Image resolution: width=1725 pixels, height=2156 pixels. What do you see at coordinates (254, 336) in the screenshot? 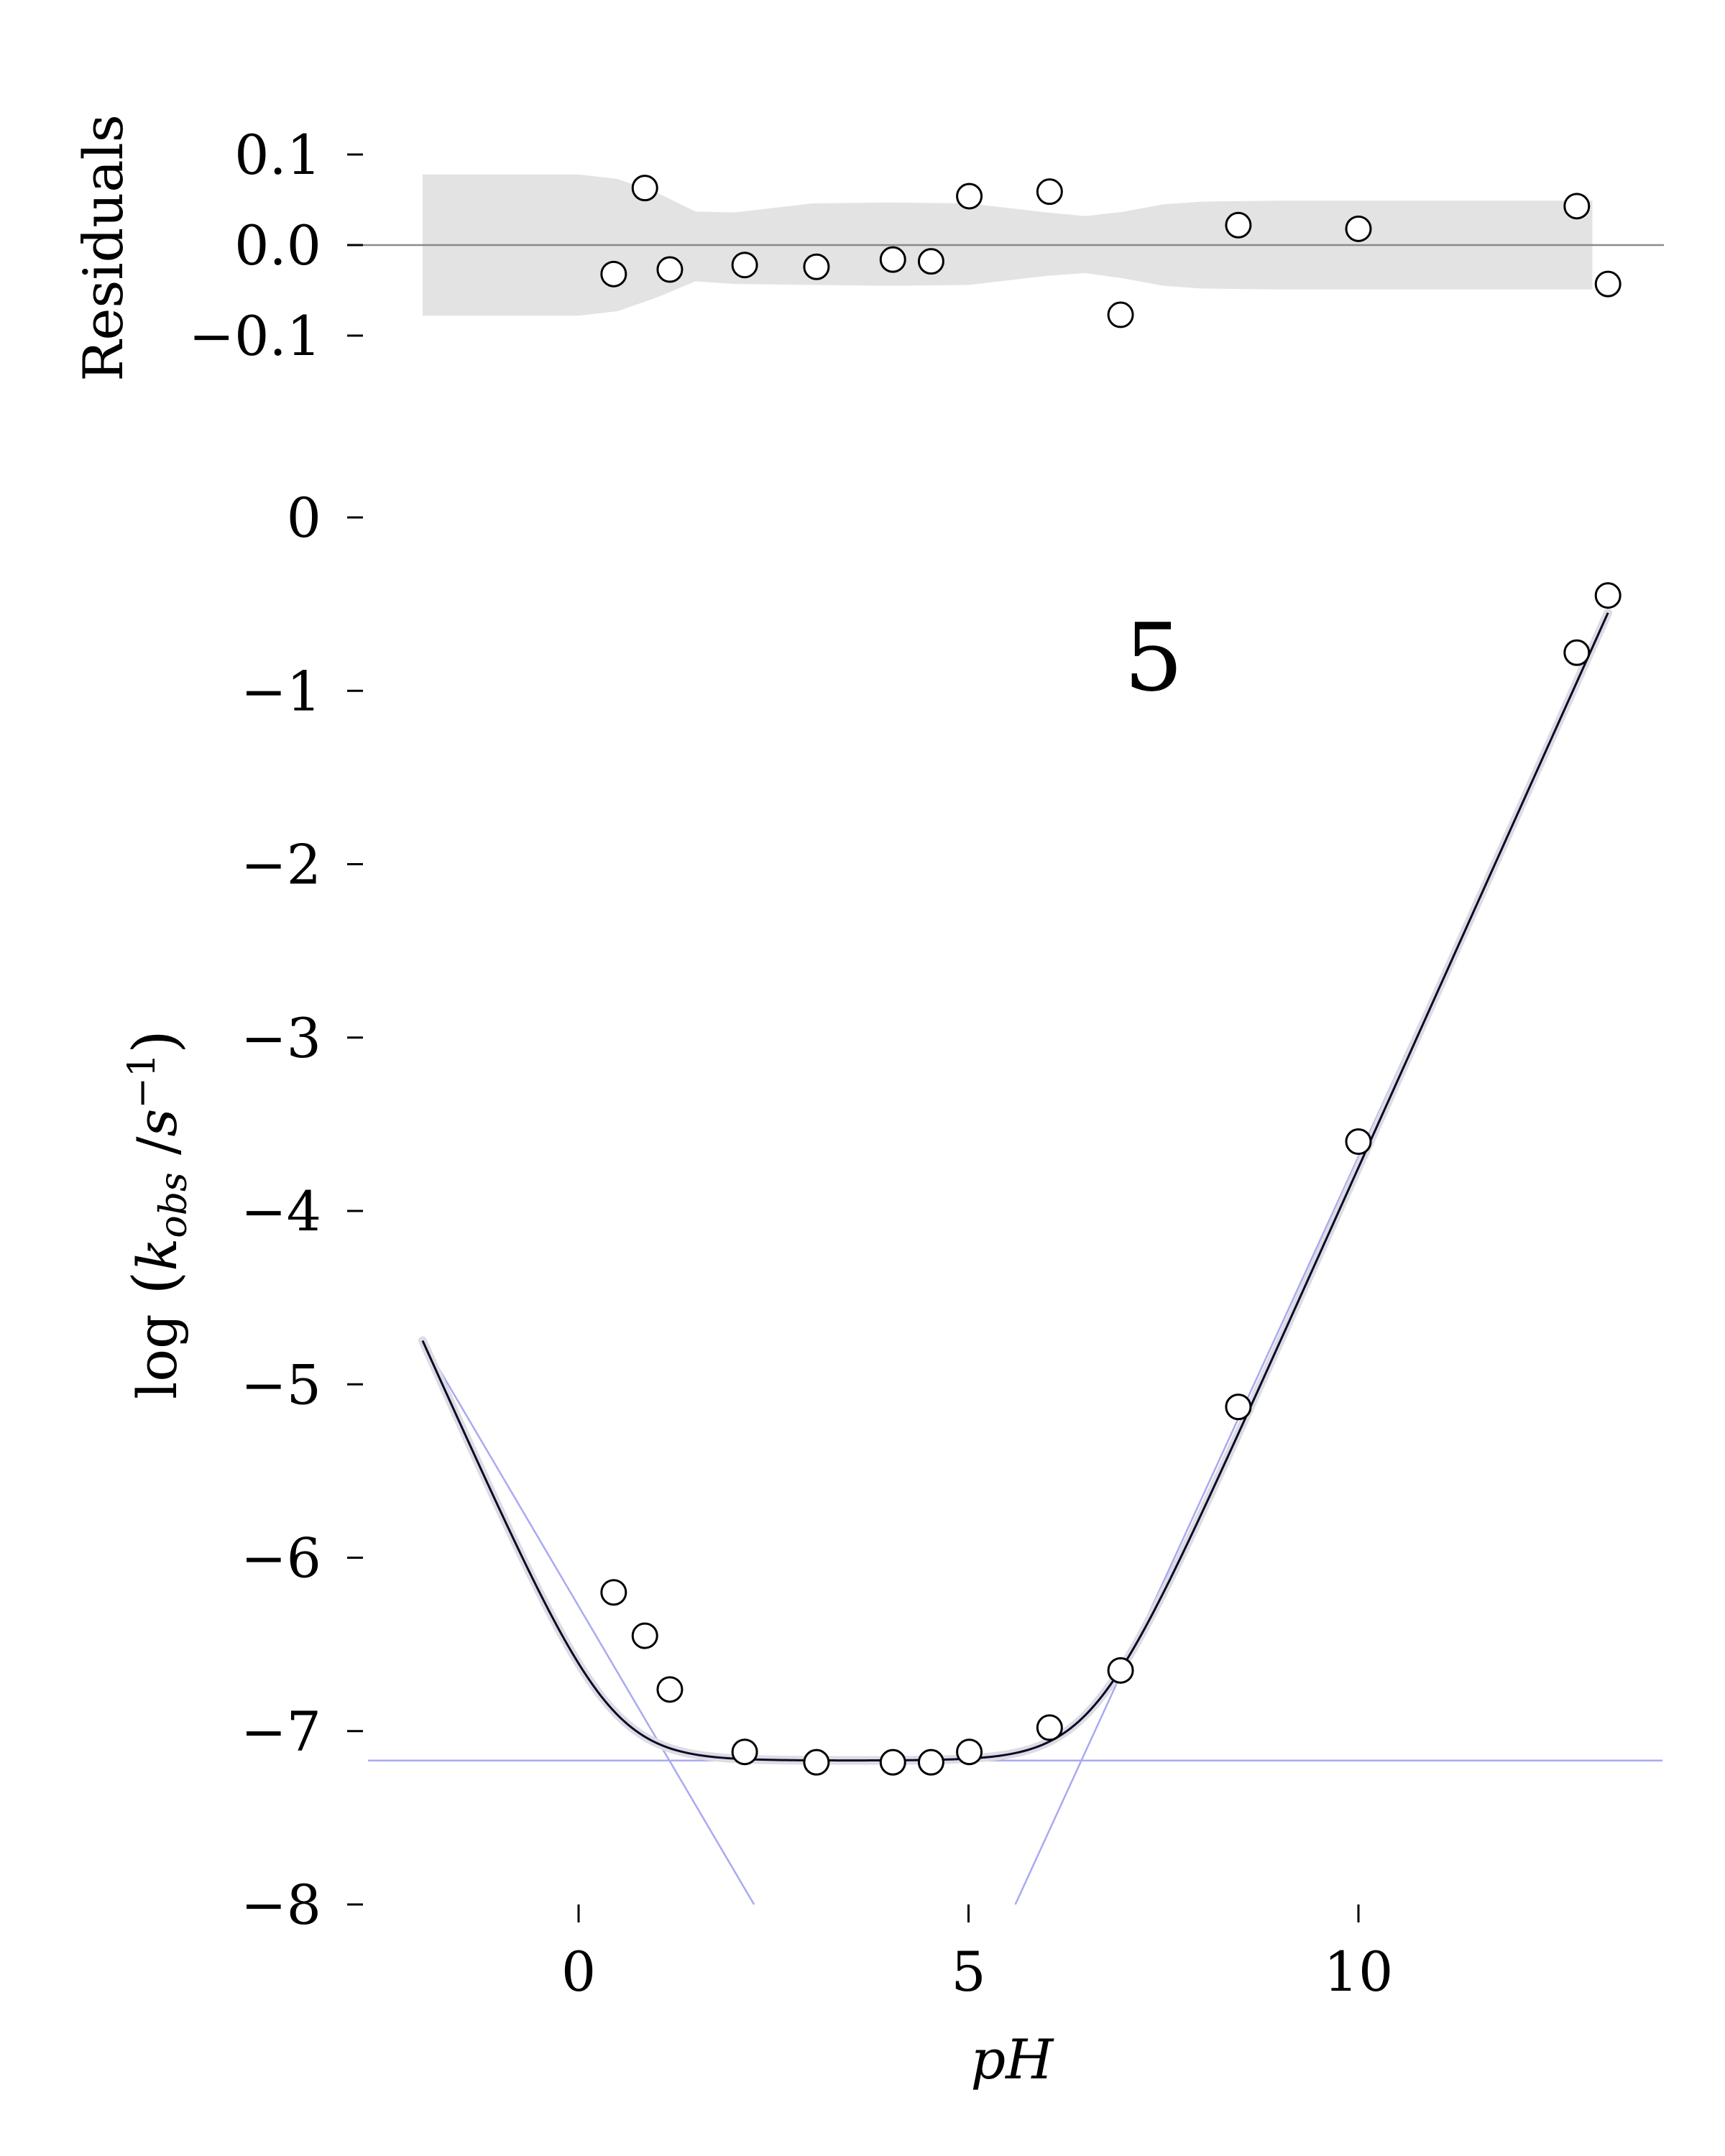
I see `residuals-y-tick-label: −0.1` at bounding box center [254, 336].